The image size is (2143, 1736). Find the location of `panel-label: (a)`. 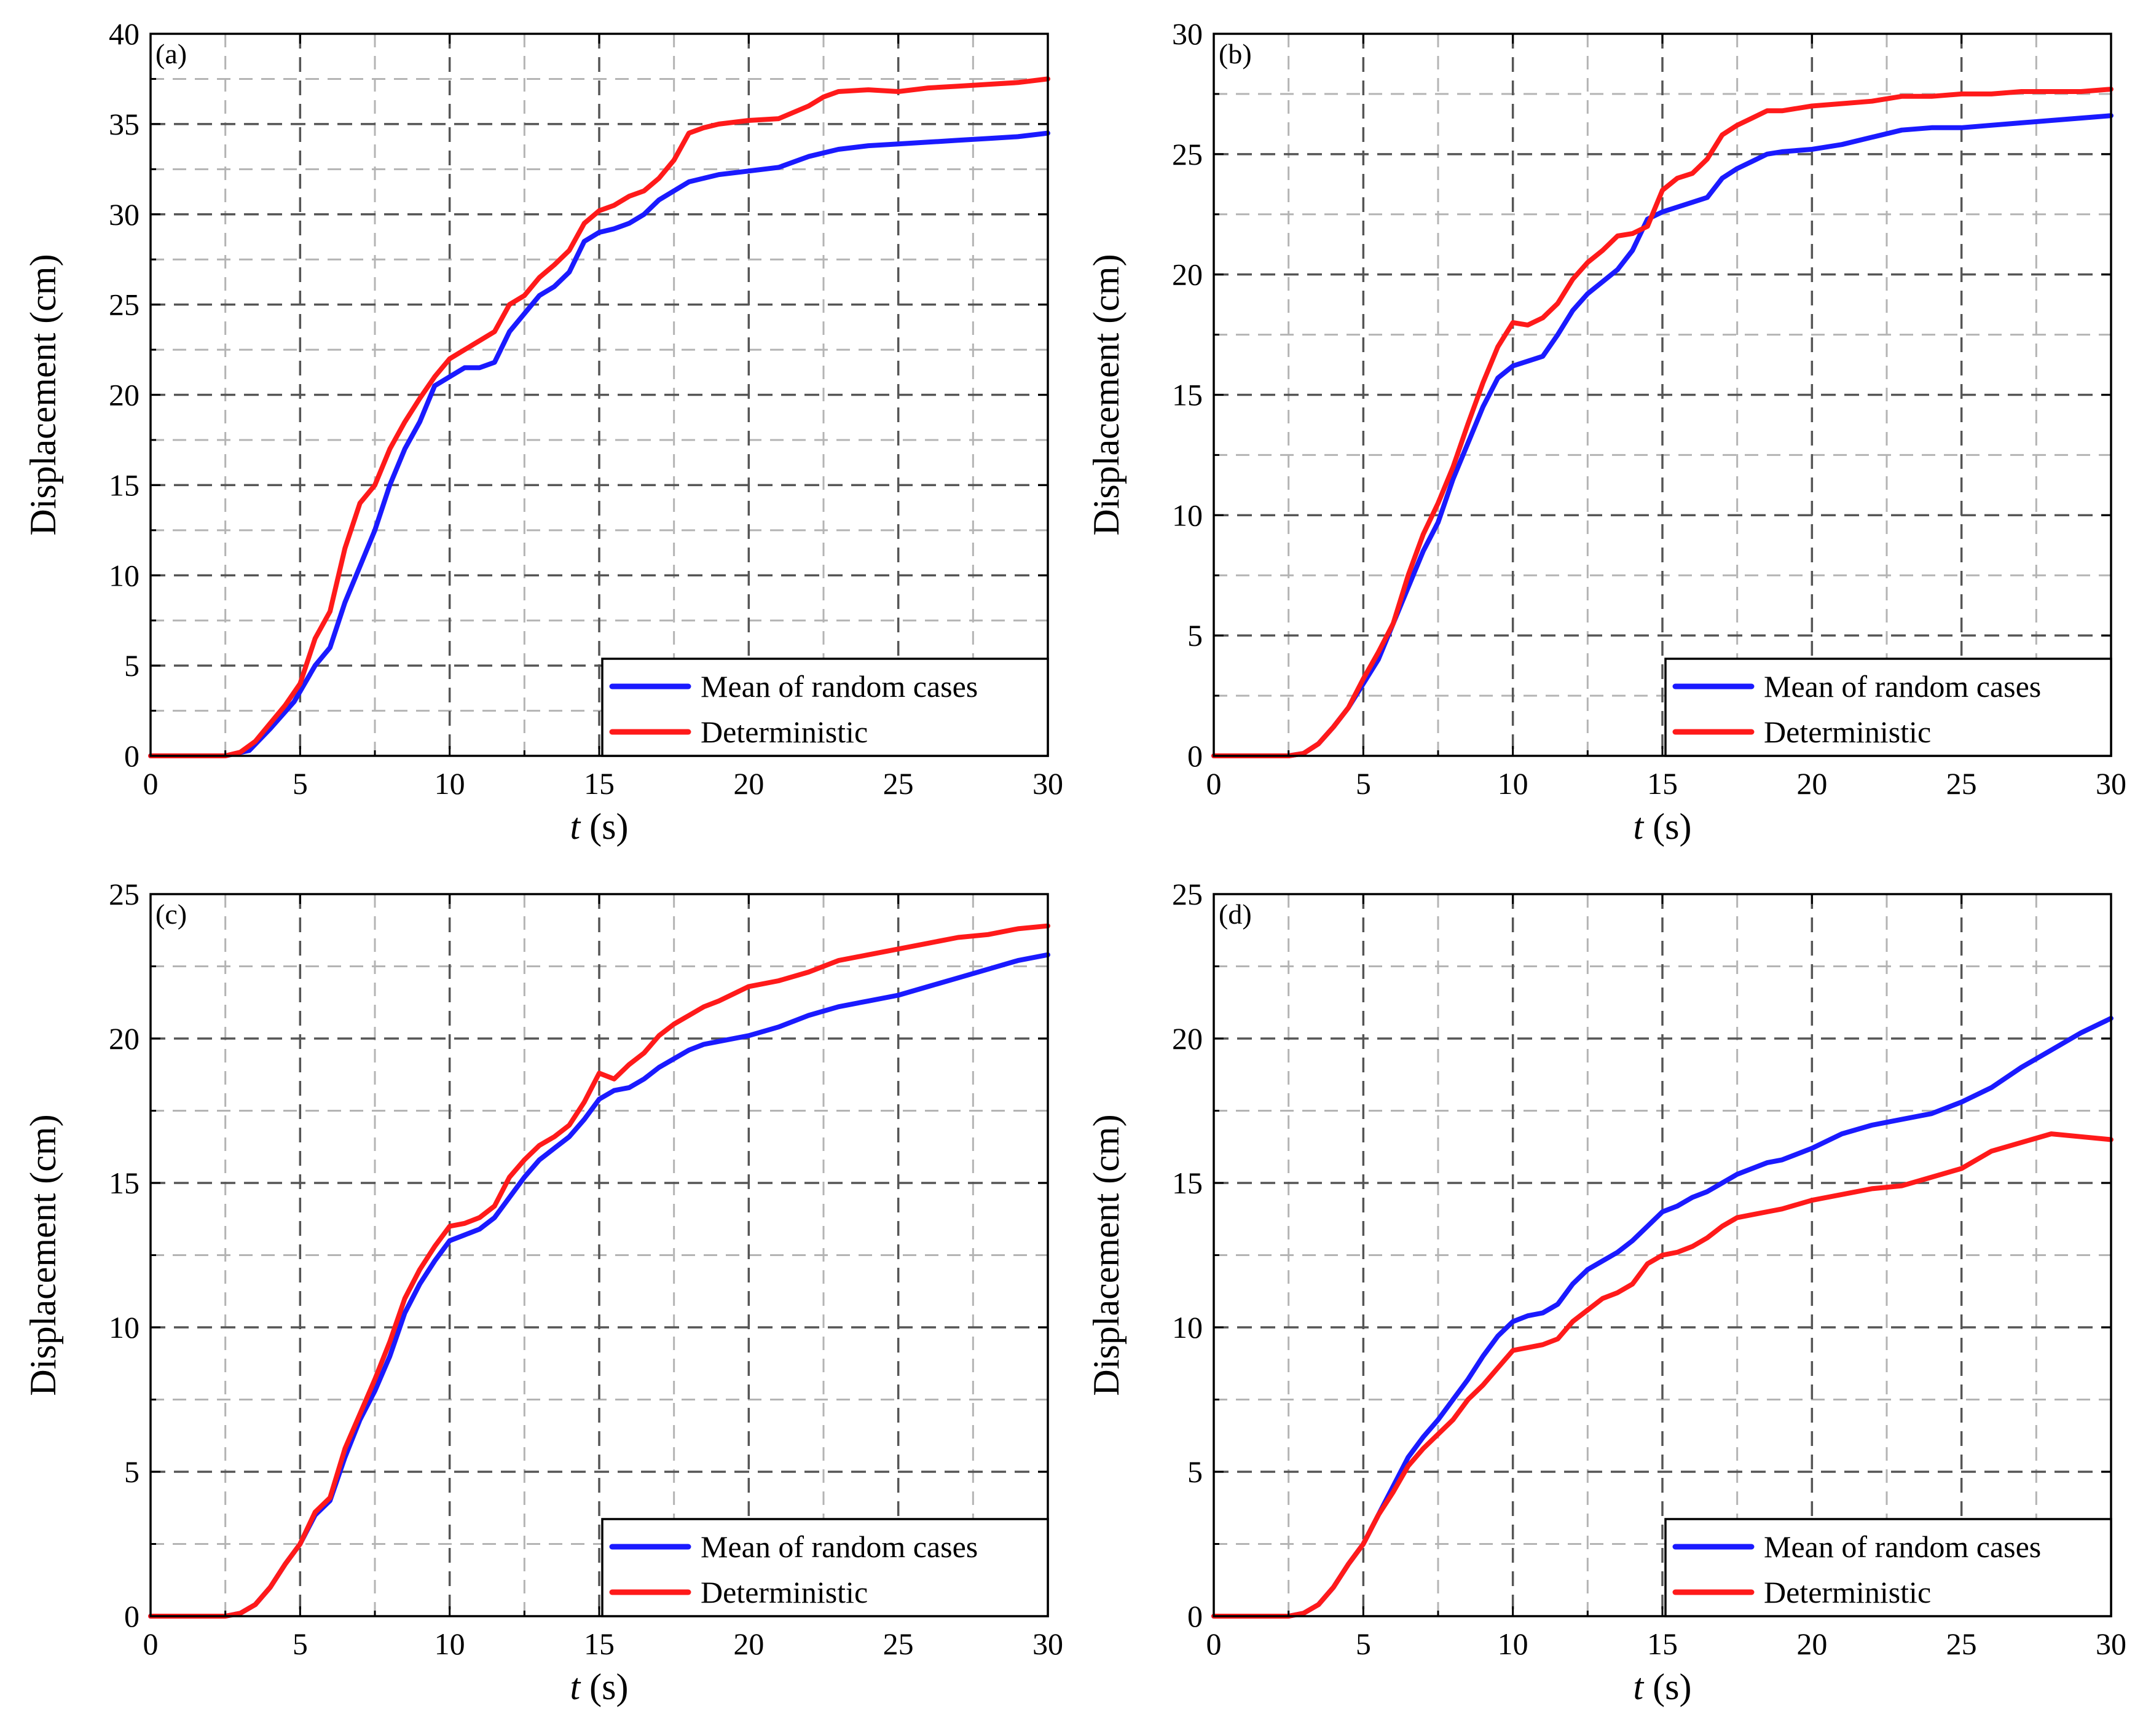

panel-label: (a) is located at coordinates (171, 53).